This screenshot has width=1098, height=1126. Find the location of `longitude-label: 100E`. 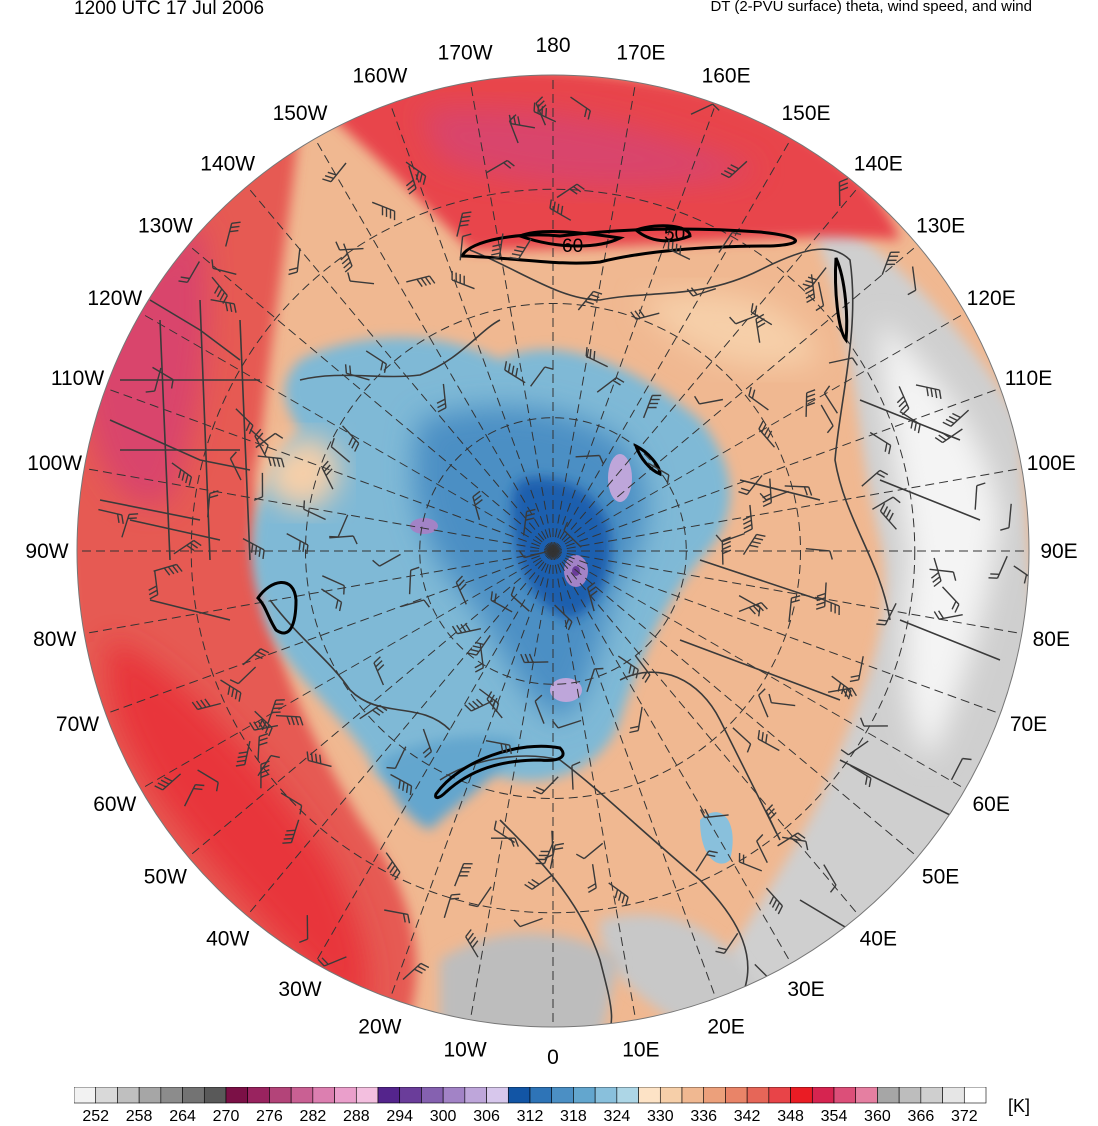

longitude-label: 100E is located at coordinates (1051, 463).